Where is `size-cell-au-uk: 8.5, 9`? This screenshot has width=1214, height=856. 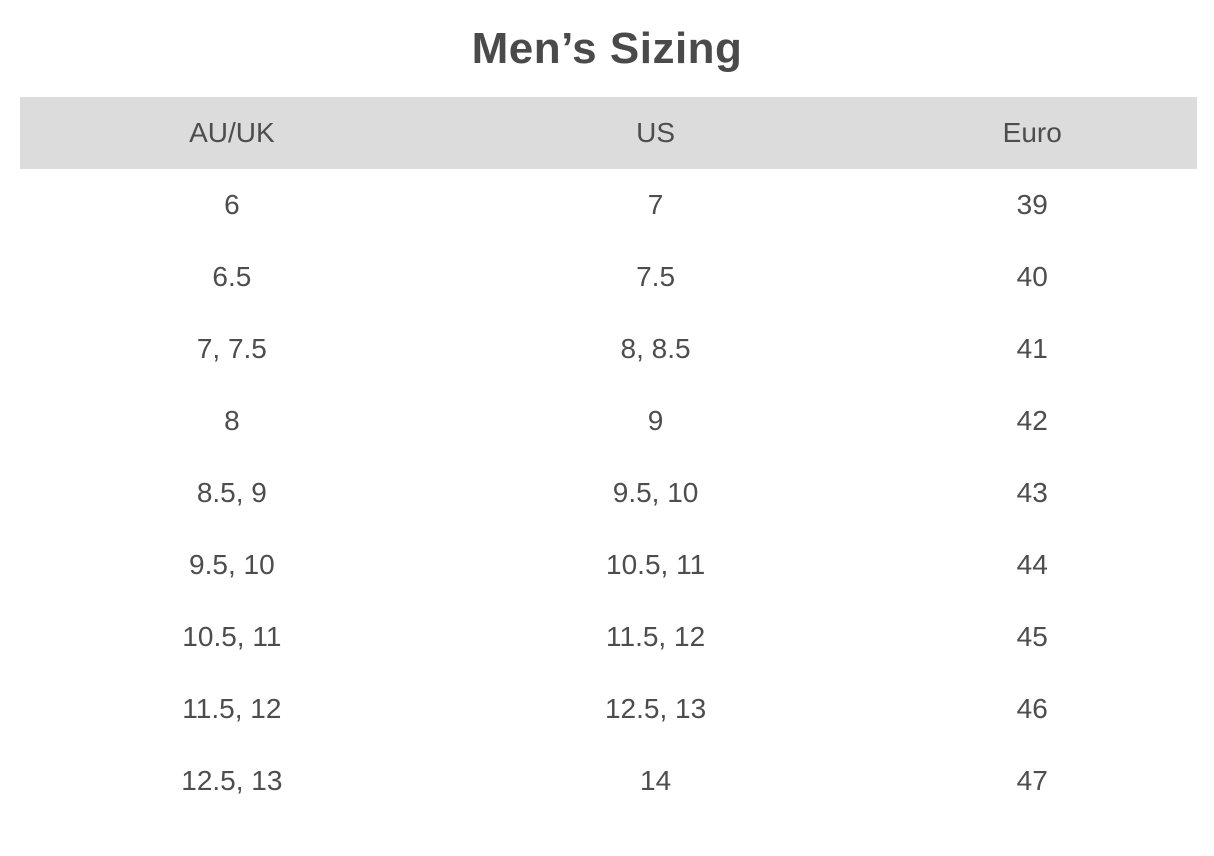 size-cell-au-uk: 8.5, 9 is located at coordinates (232, 493).